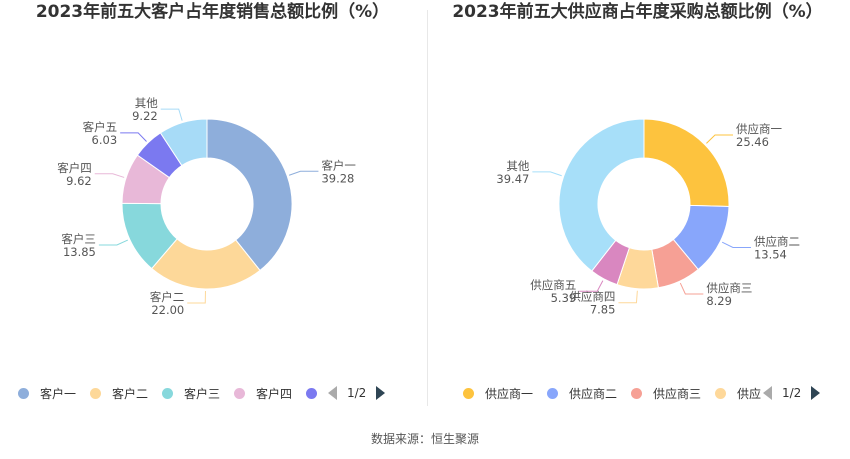 This screenshot has width=850, height=459. Describe the element at coordinates (729, 288) in the screenshot. I see `slice-label-name: 供应商三` at that location.